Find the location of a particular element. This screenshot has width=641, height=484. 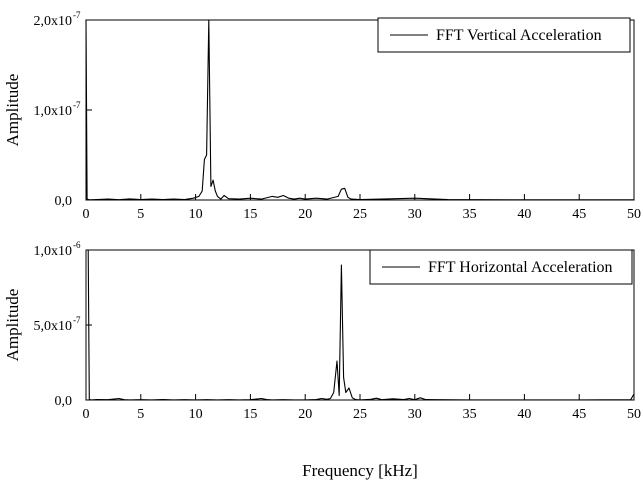

y-axis: 0,0 5,0x10 -7 1,0x10 -6 is located at coordinates (63, 324).